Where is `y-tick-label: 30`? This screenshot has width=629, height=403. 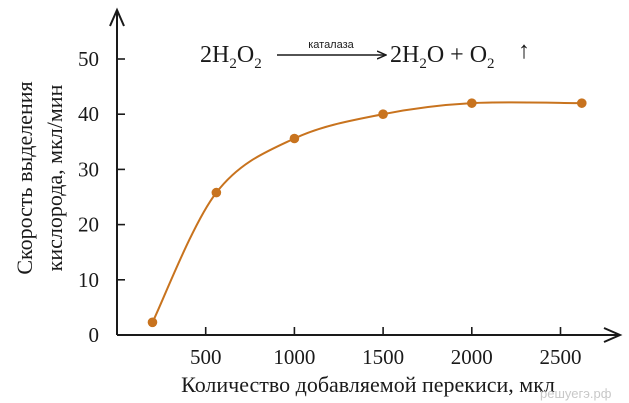 y-tick-label: 30 is located at coordinates (88, 169).